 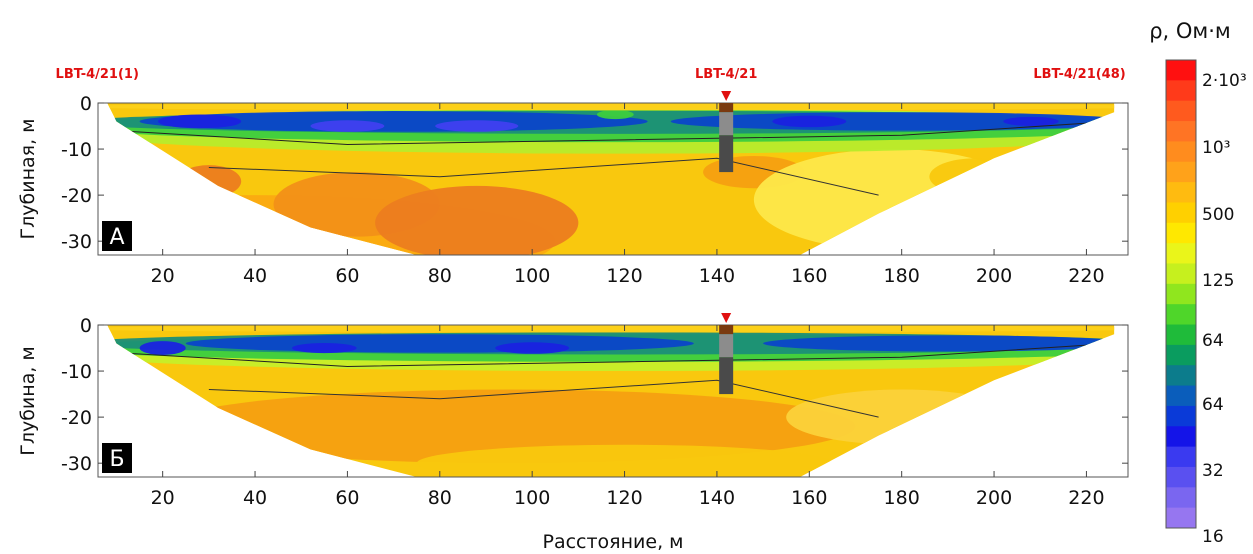 What do you see at coordinates (347, 276) in the screenshot?
I see `x-tick-label: 60` at bounding box center [347, 276].